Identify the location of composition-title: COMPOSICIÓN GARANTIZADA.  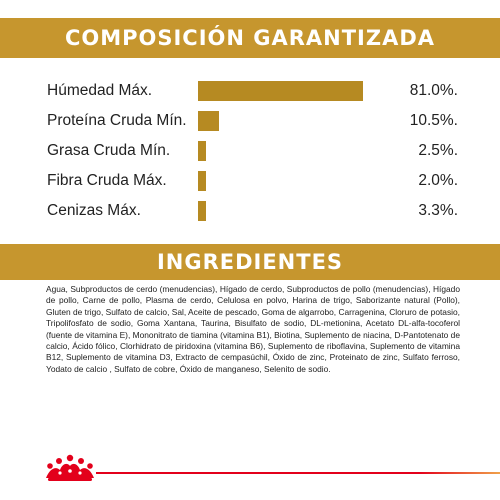
(250, 38).